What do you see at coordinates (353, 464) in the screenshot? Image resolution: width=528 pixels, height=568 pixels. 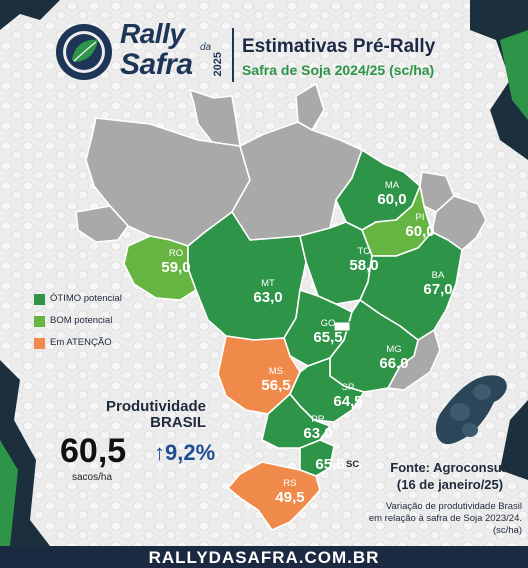 I see `state-code: SC` at bounding box center [353, 464].